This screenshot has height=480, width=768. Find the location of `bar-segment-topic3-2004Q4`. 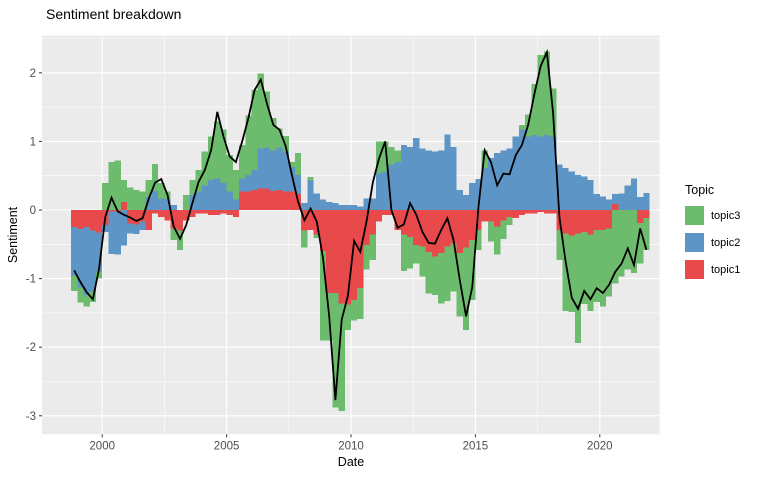

bar-segment-topic3-2004Q4 is located at coordinates (223, 156).